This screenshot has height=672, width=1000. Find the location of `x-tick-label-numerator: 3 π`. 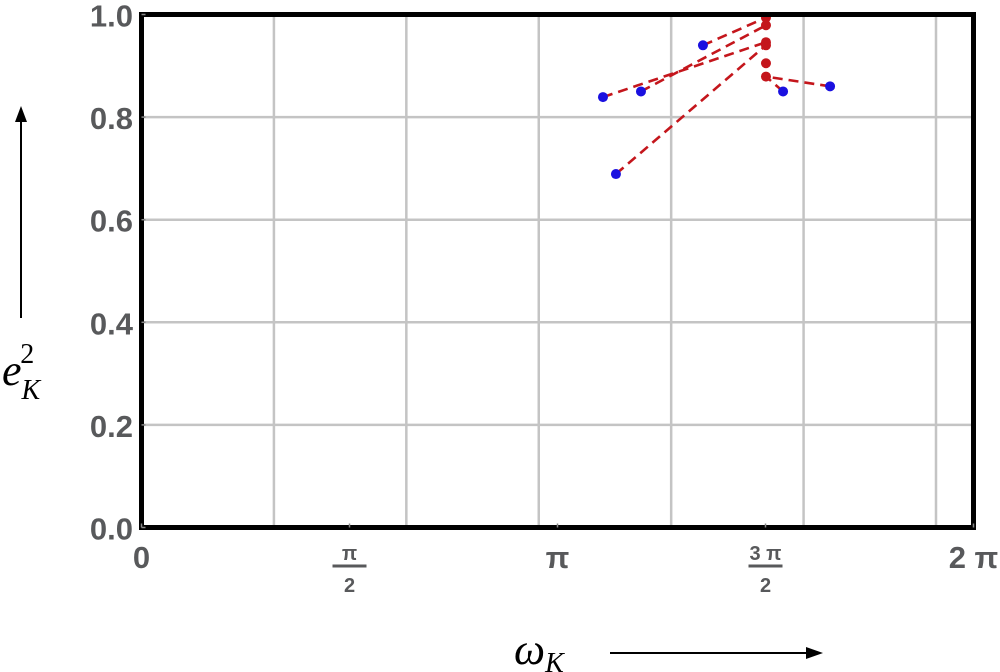

x-tick-label-numerator: 3 π is located at coordinates (766, 554).